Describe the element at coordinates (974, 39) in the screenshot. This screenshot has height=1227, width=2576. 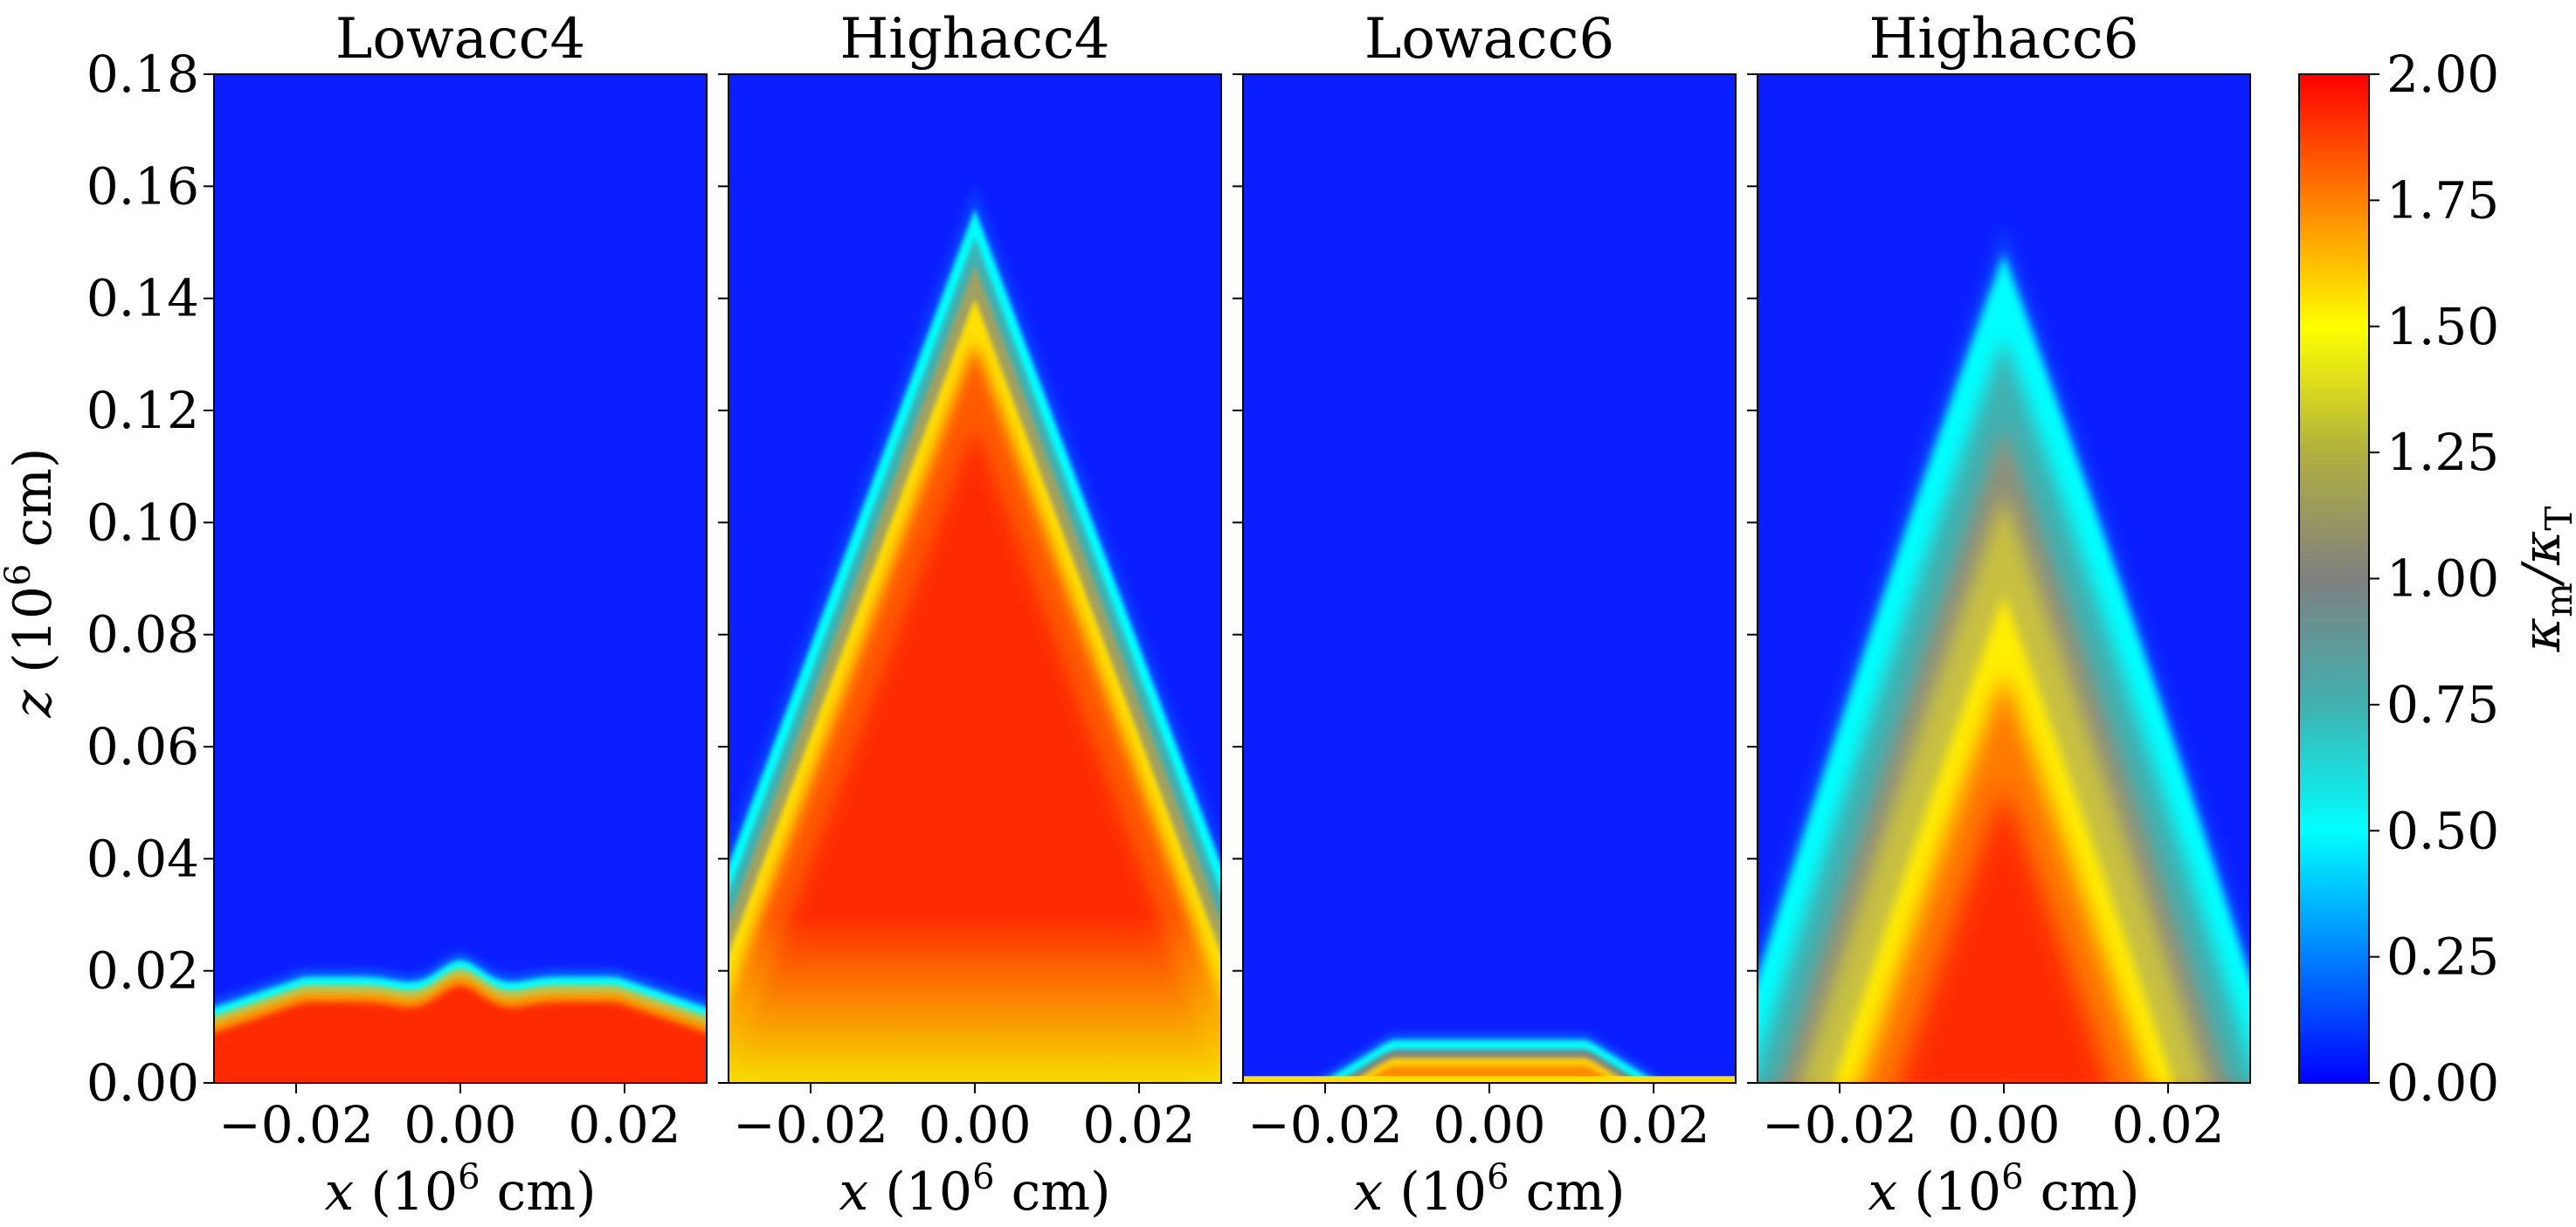
I see `panel-title: Highacc4` at that location.